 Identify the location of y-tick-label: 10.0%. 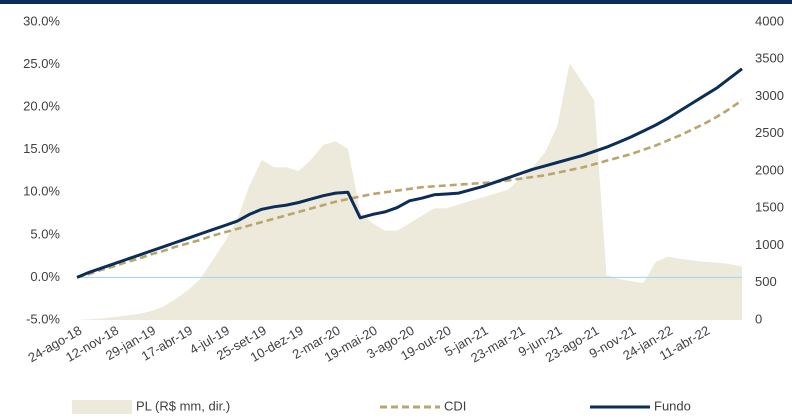
(41, 191).